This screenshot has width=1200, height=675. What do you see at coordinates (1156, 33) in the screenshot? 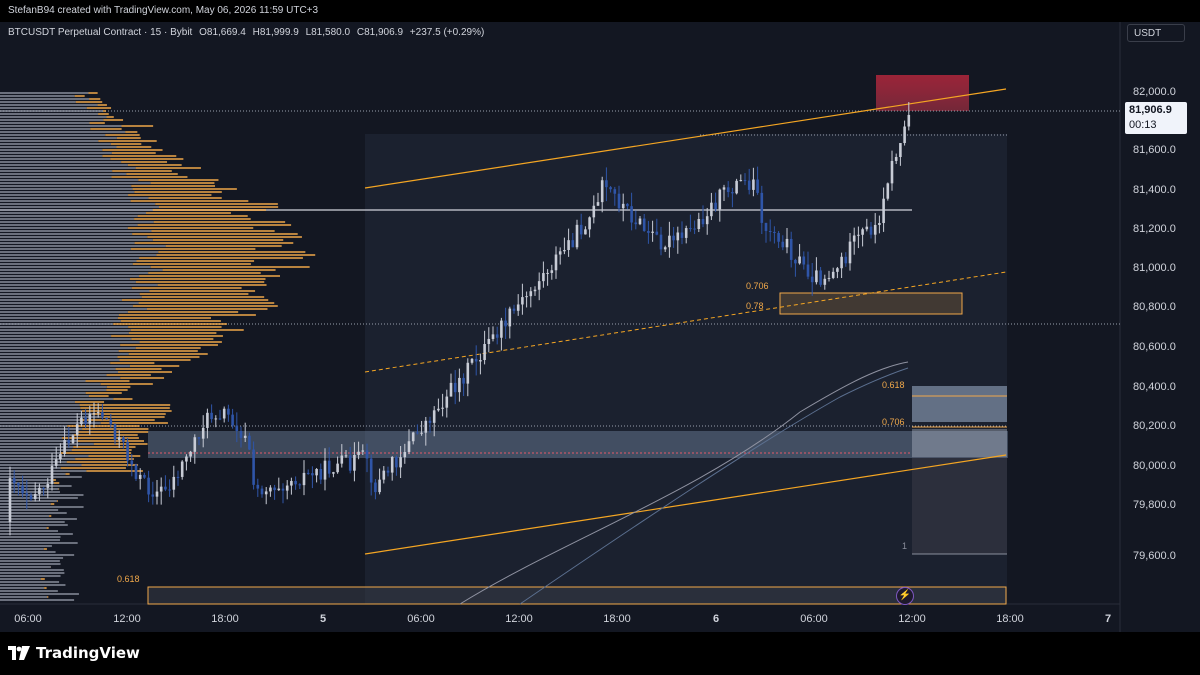
I see `currency-button: USDT` at bounding box center [1156, 33].